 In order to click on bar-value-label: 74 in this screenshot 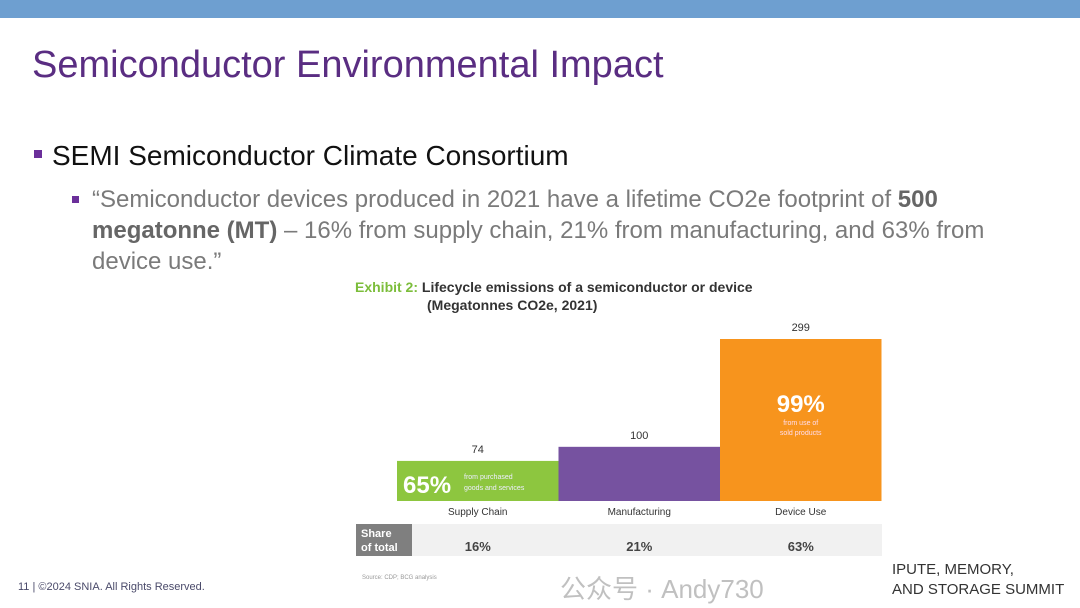, I will do `click(478, 450)`.